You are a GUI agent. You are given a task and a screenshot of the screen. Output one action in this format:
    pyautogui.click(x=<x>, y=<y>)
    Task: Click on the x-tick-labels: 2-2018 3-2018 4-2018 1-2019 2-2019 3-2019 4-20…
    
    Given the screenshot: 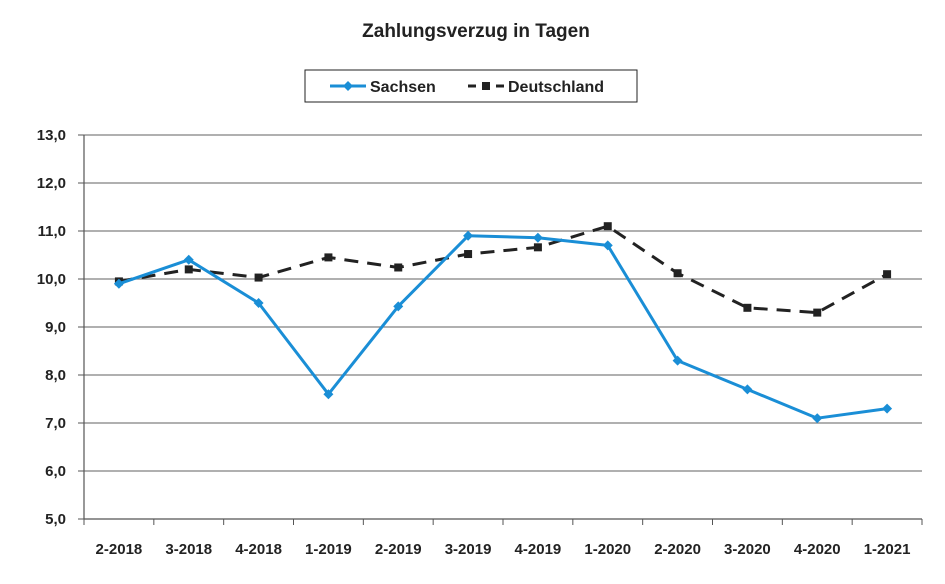 What is the action you would take?
    pyautogui.click(x=503, y=549)
    